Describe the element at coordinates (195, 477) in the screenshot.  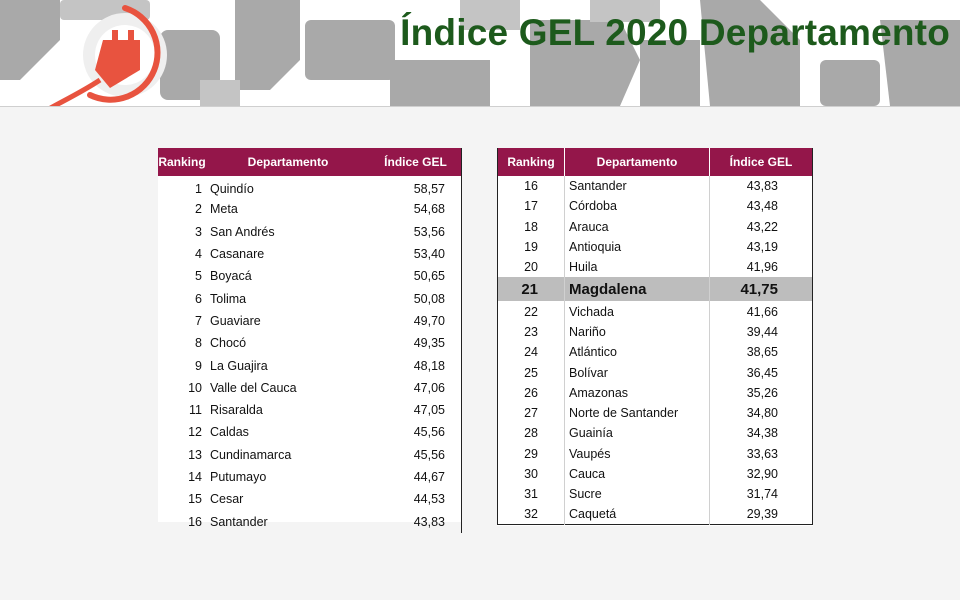
I see `cell-ranking: 14` at that location.